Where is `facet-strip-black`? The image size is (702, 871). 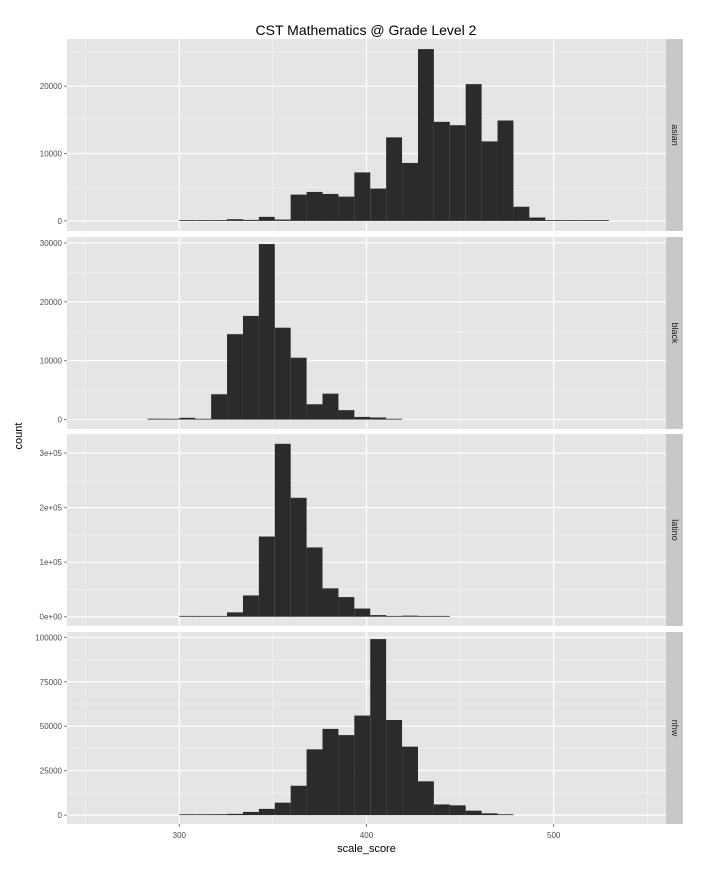
facet-strip-black is located at coordinates (674, 333).